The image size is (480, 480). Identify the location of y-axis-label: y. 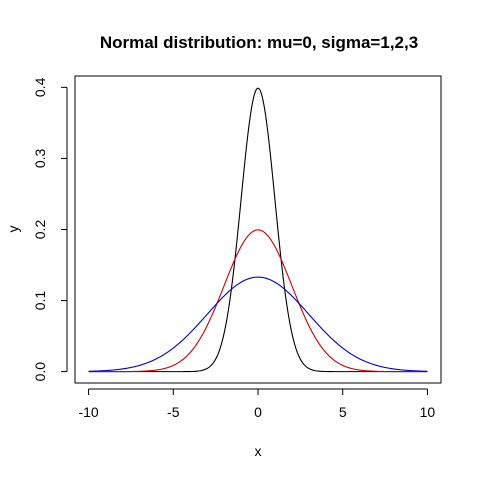
(13, 229).